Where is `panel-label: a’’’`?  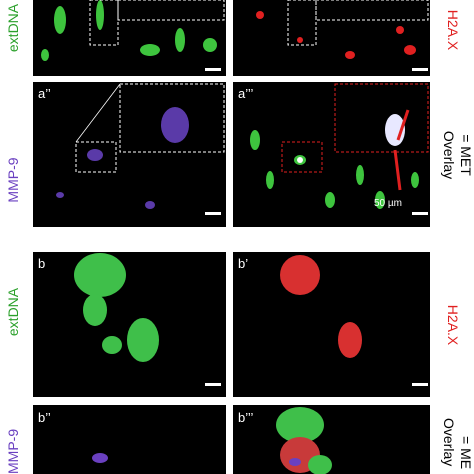
panel-label: a’’’ is located at coordinates (246, 93).